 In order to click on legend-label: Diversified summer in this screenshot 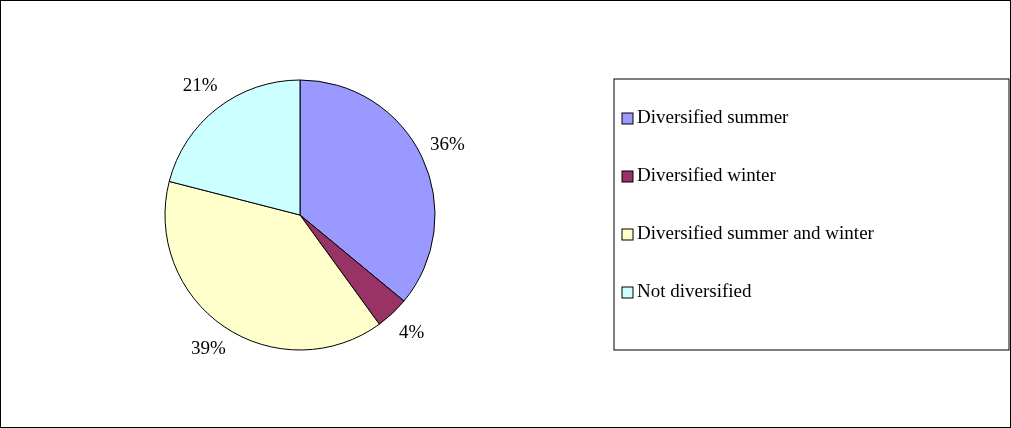, I will do `click(713, 117)`.